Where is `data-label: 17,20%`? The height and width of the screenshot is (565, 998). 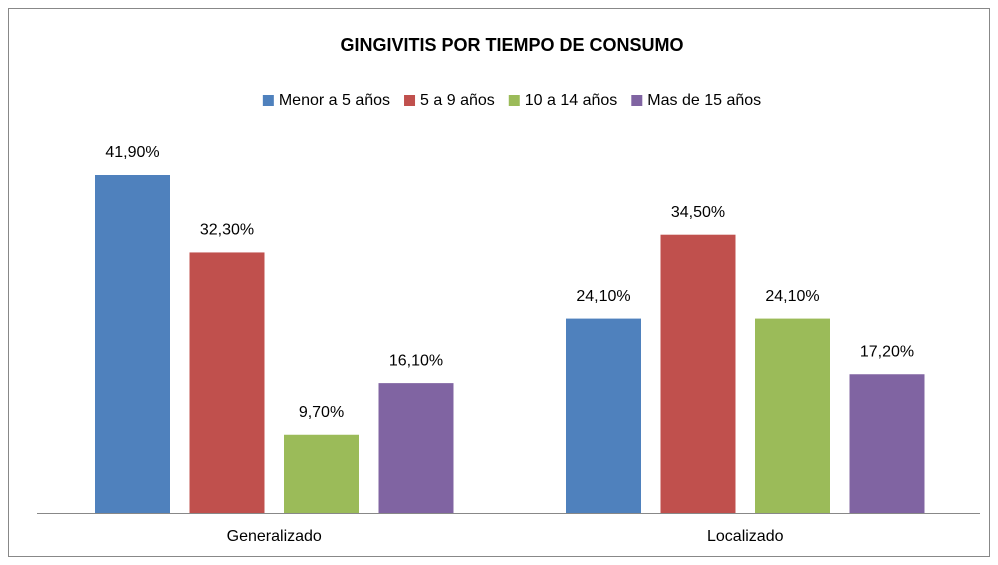 data-label: 17,20% is located at coordinates (887, 351).